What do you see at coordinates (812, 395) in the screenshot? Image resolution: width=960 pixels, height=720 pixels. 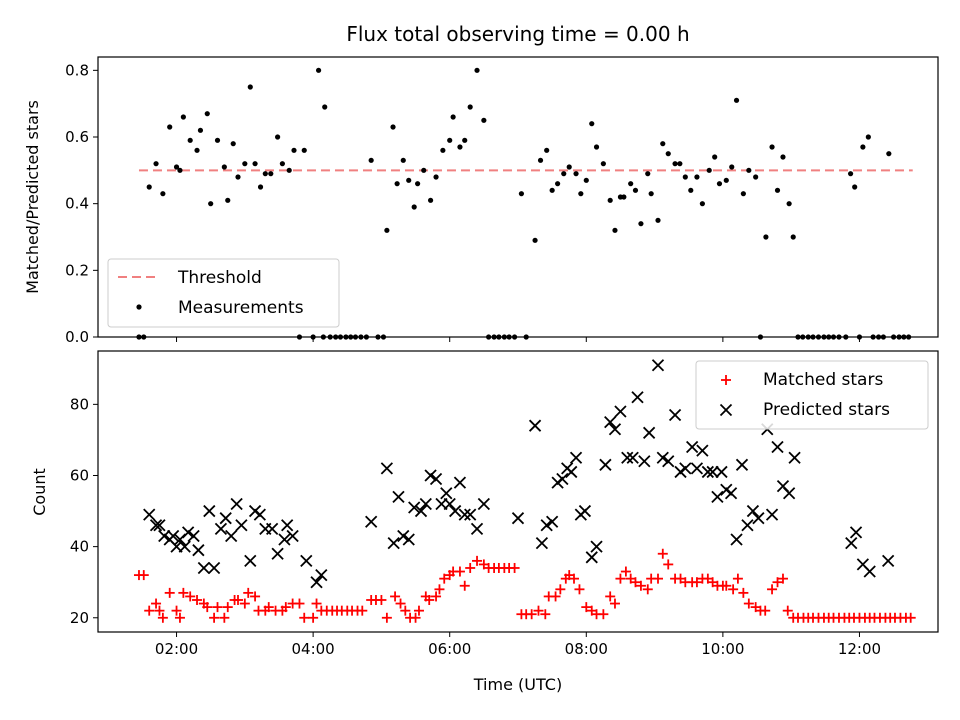 I see `bottom-legend-box` at bounding box center [812, 395].